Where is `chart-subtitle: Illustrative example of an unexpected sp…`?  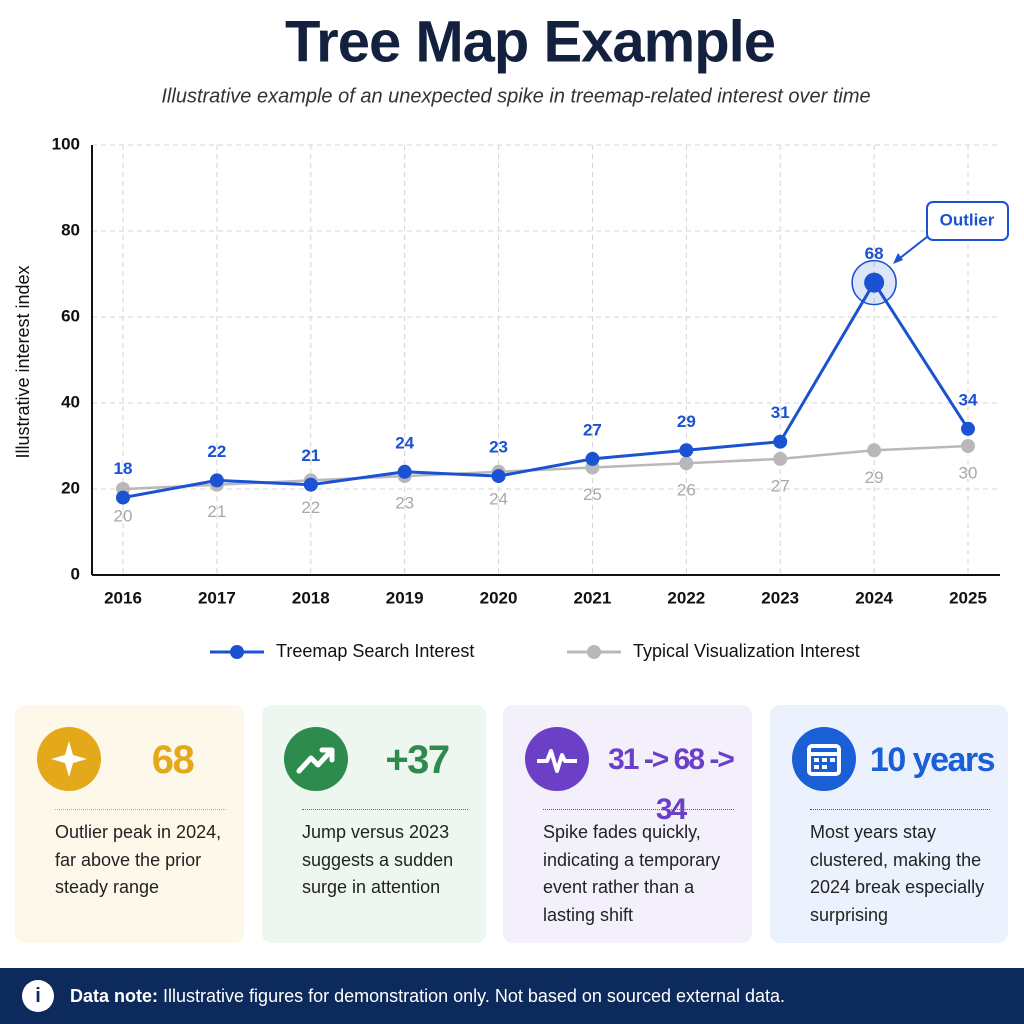
chart-subtitle: Illustrative example of an unexpected sp… is located at coordinates (515, 96).